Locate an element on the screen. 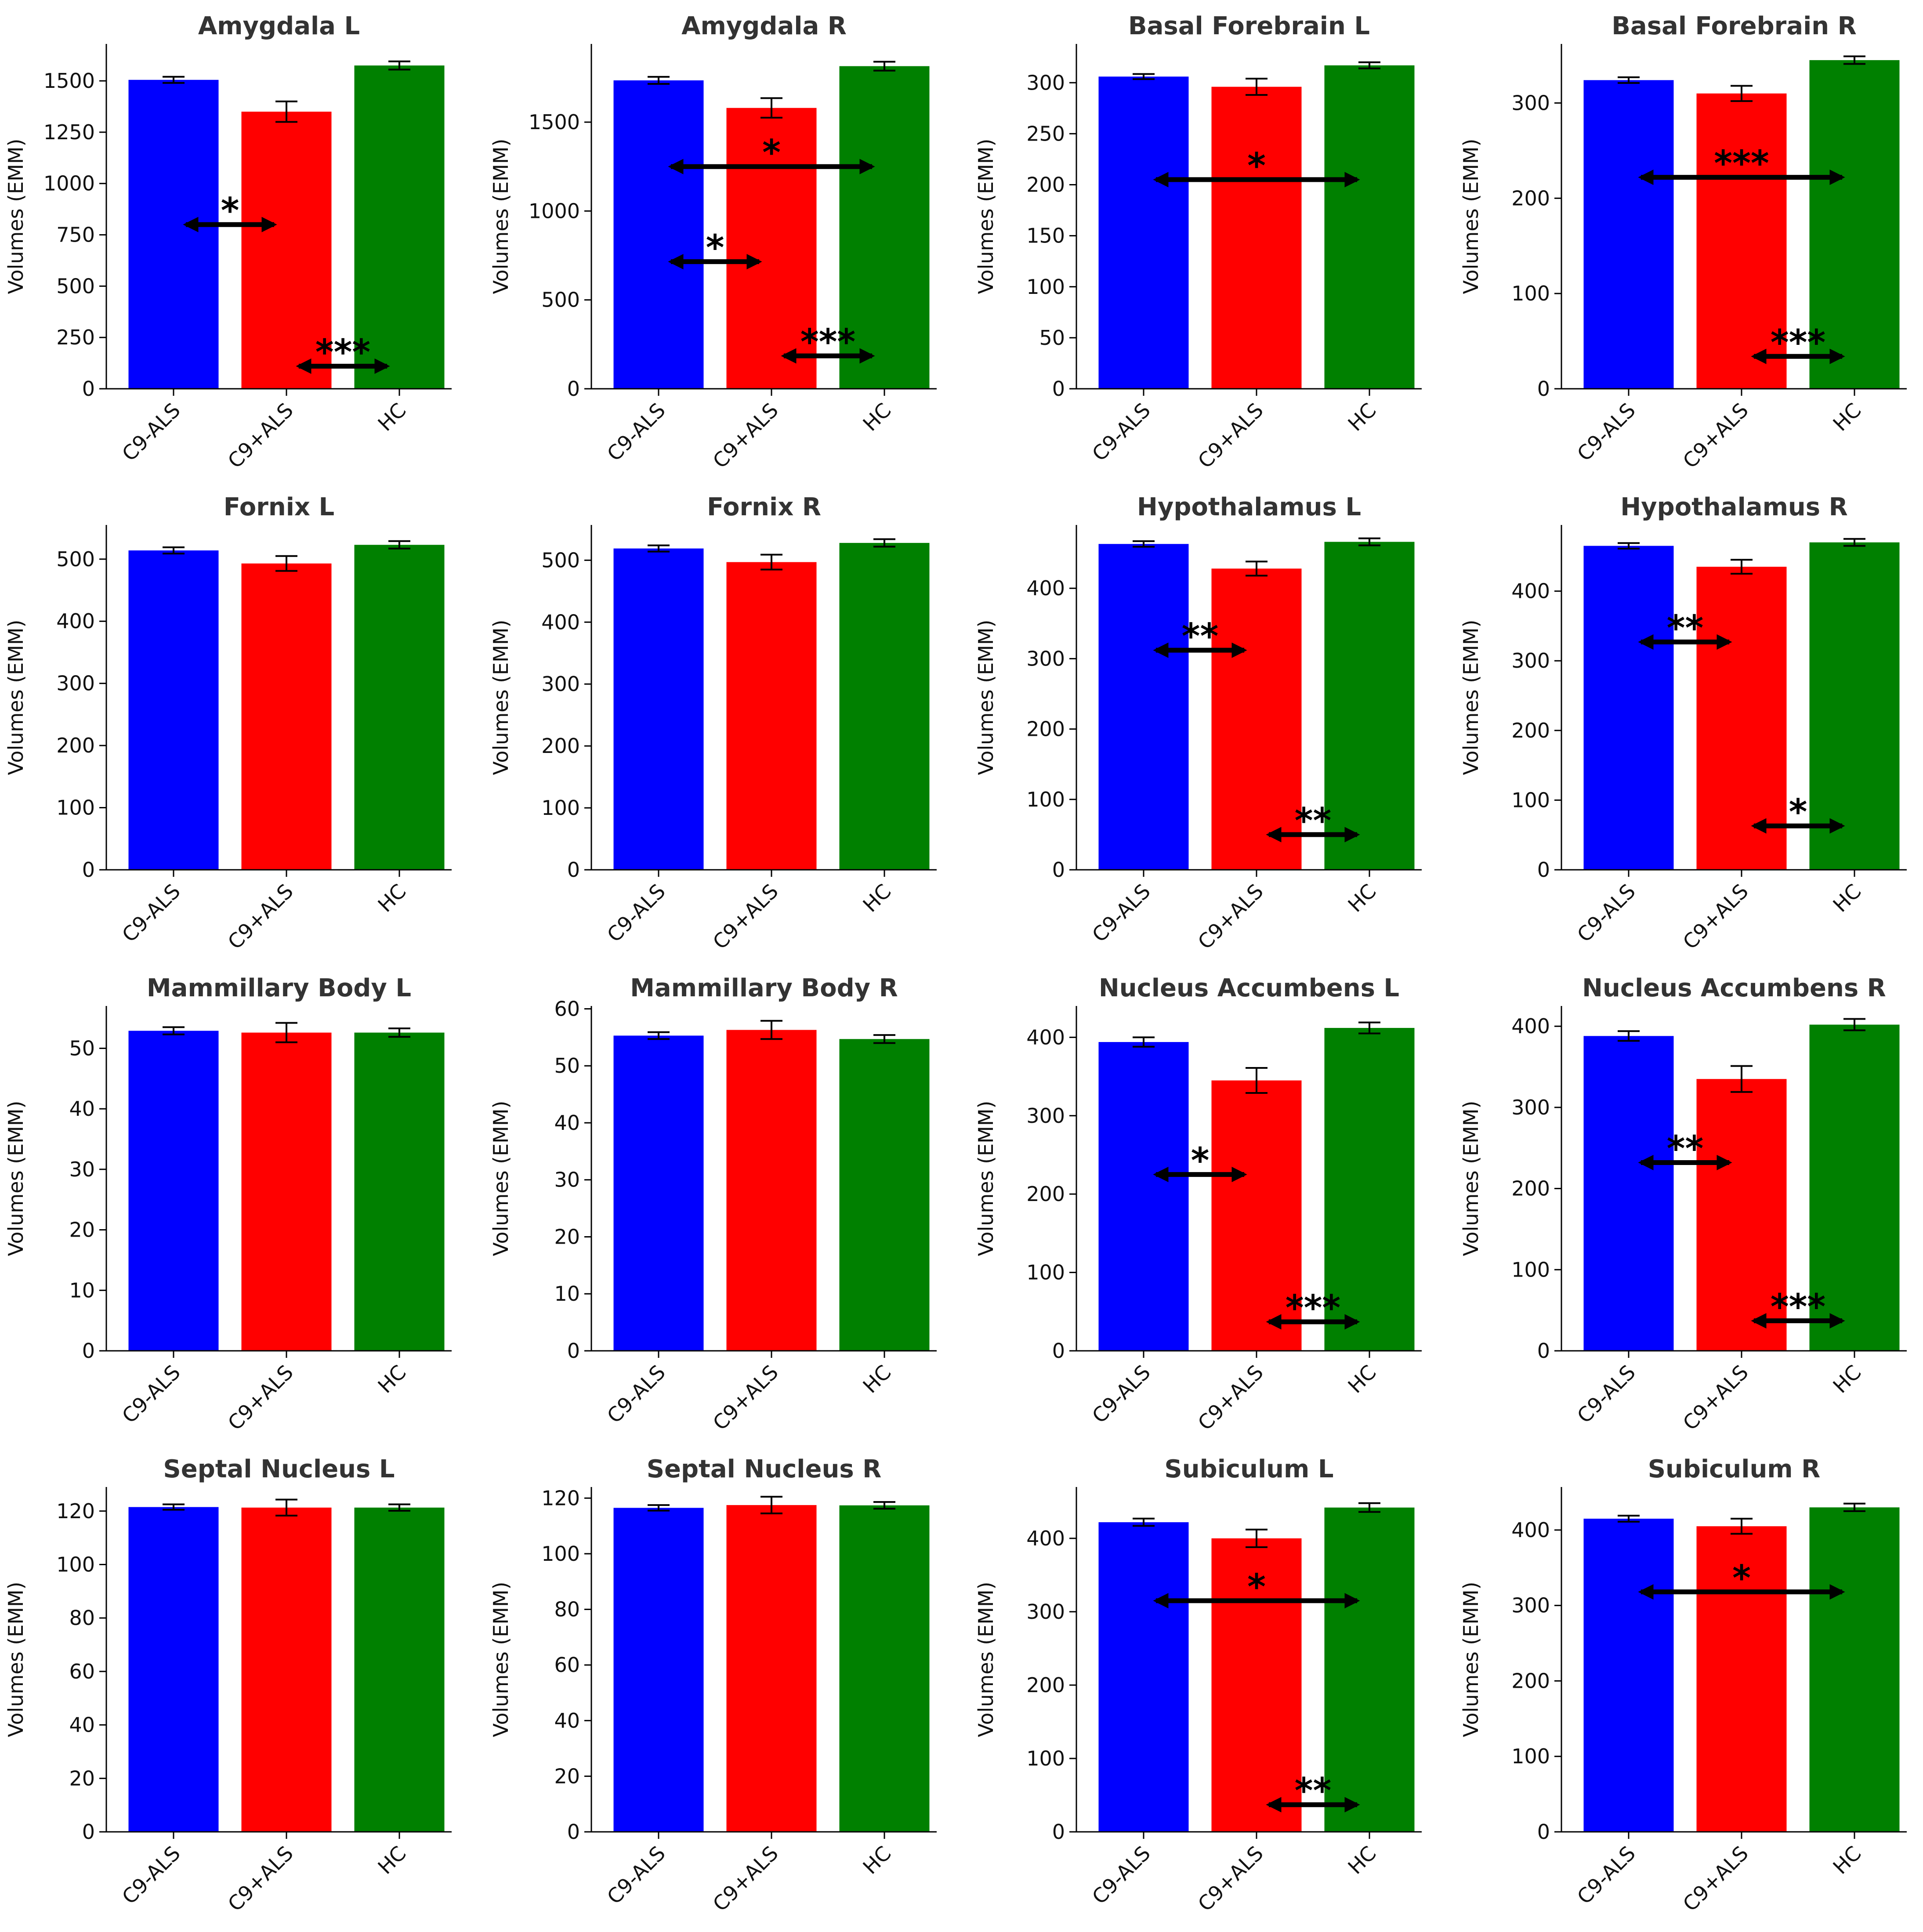 This screenshot has height=1932, width=1923. y-tick-label: 80 is located at coordinates (82, 1618).